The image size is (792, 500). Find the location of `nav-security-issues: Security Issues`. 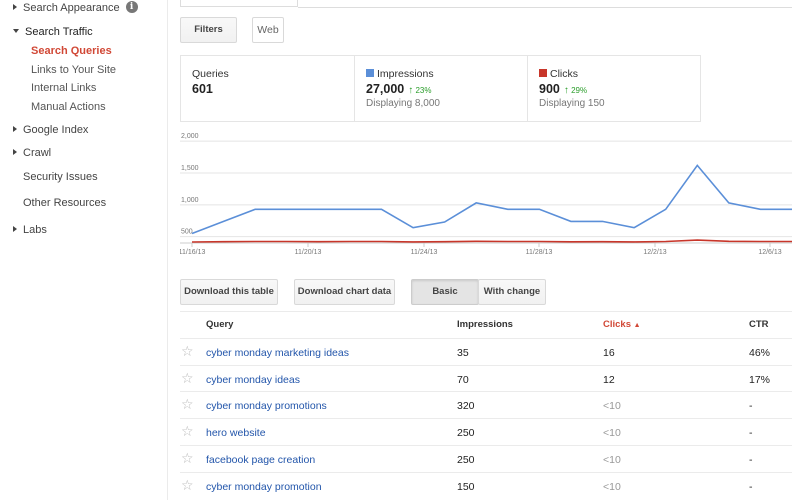

nav-security-issues: Security Issues is located at coordinates (60, 177).